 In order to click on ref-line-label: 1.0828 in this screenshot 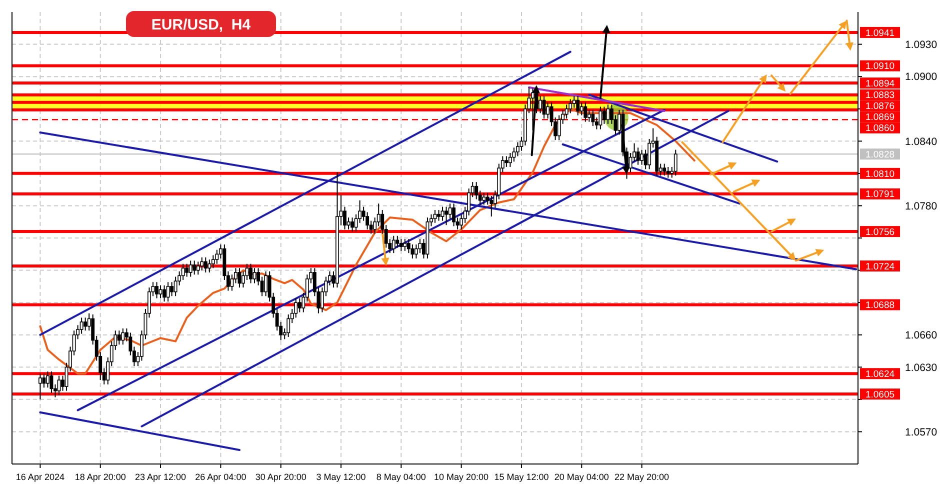, I will do `click(880, 154)`.